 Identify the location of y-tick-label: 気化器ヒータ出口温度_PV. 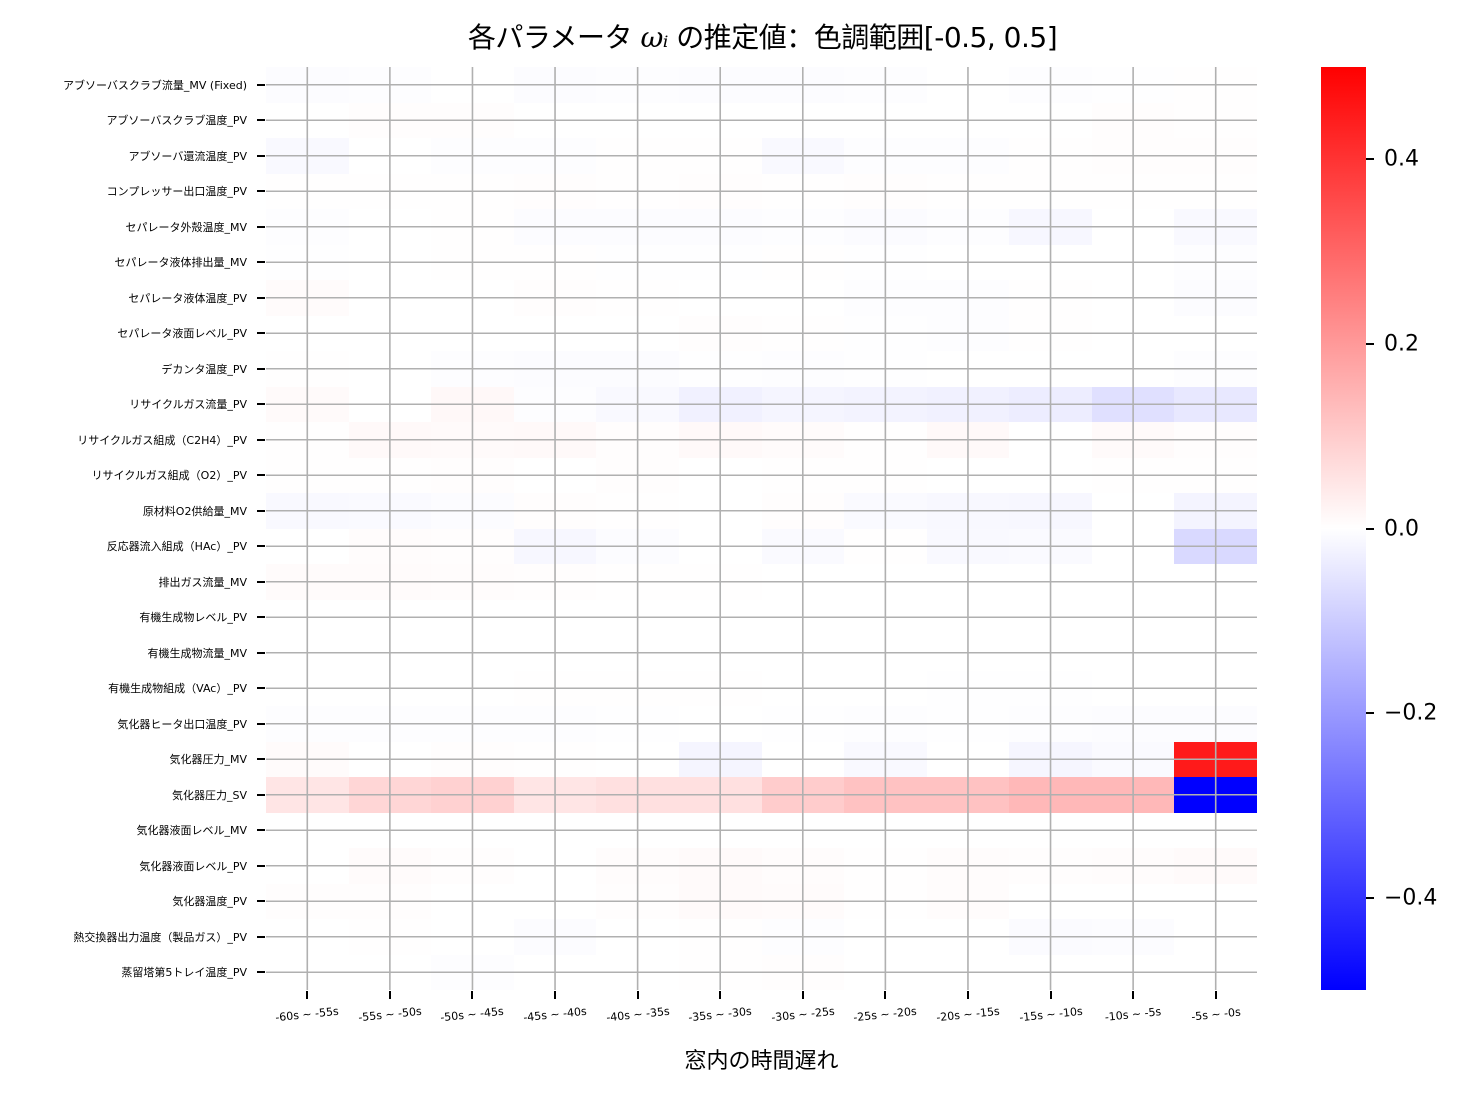
(182, 724).